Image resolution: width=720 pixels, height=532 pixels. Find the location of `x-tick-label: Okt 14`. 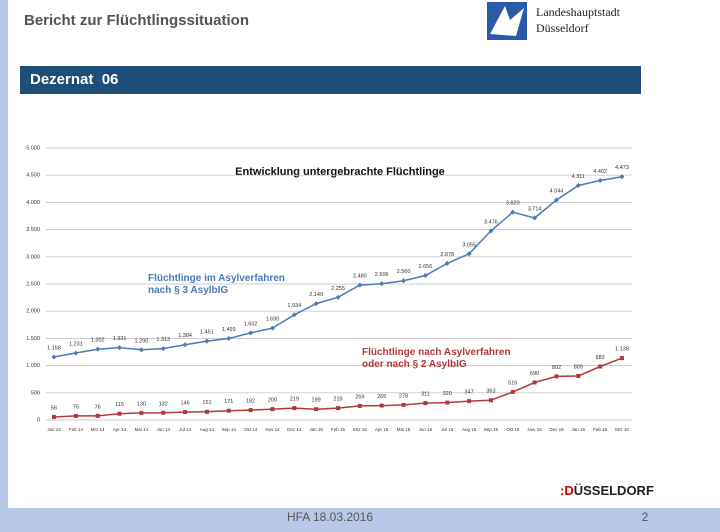

x-tick-label: Okt 14 is located at coordinates (251, 429).